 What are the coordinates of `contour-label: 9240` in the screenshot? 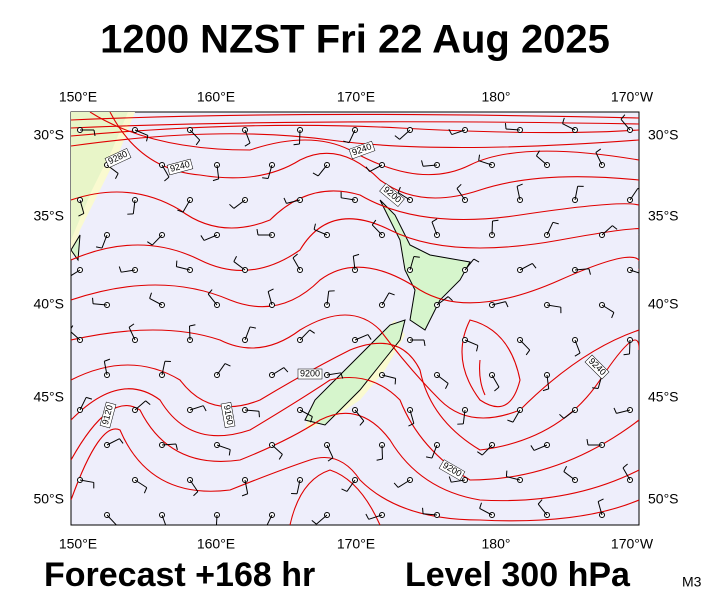 It's located at (180, 167).